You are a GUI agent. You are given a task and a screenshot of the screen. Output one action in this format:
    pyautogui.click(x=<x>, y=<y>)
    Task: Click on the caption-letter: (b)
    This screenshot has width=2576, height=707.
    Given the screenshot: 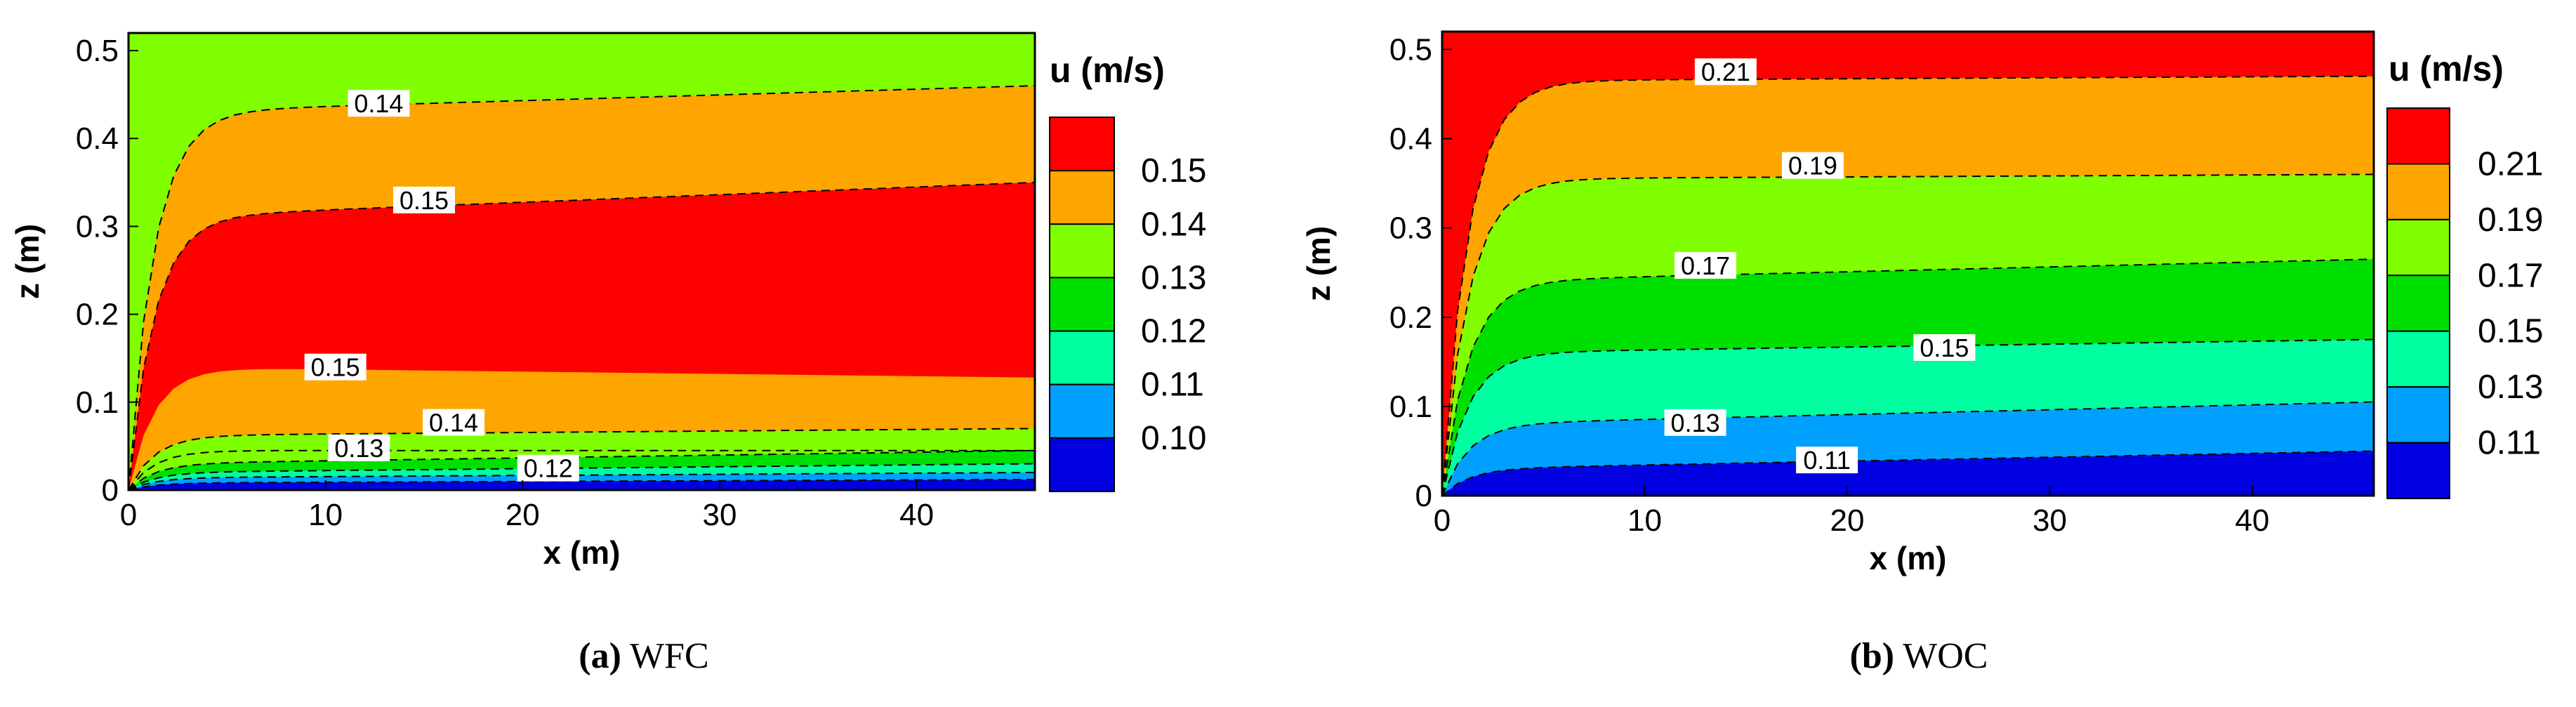 What is the action you would take?
    pyautogui.click(x=1872, y=656)
    